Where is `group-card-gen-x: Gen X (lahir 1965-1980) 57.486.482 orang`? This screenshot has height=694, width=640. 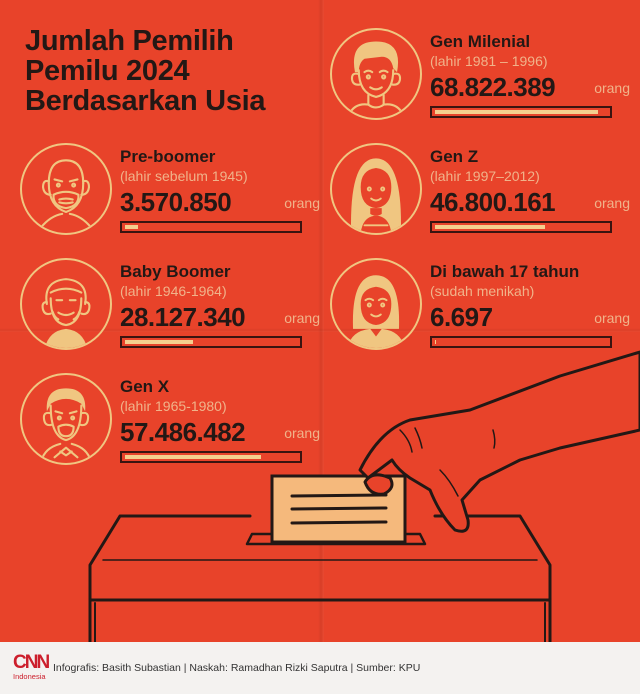 group-card-gen-x: Gen X (lahir 1965-1980) 57.486.482 orang is located at coordinates (170, 423).